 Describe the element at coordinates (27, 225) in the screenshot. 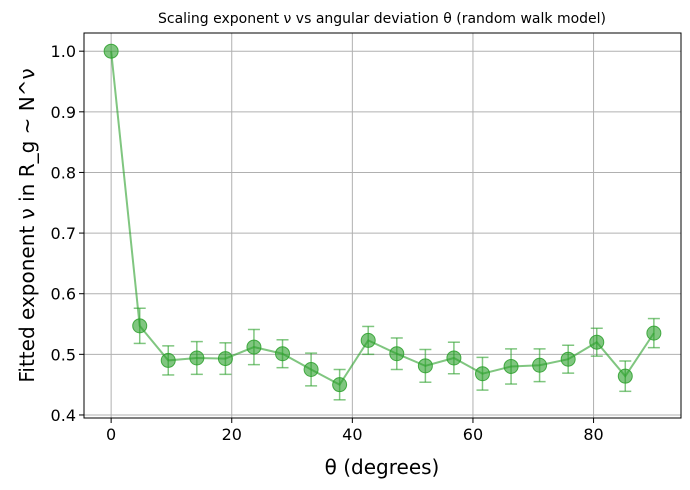

I see `y-axis-label: Fitted exponent ν in R_g ~ N^ν` at that location.